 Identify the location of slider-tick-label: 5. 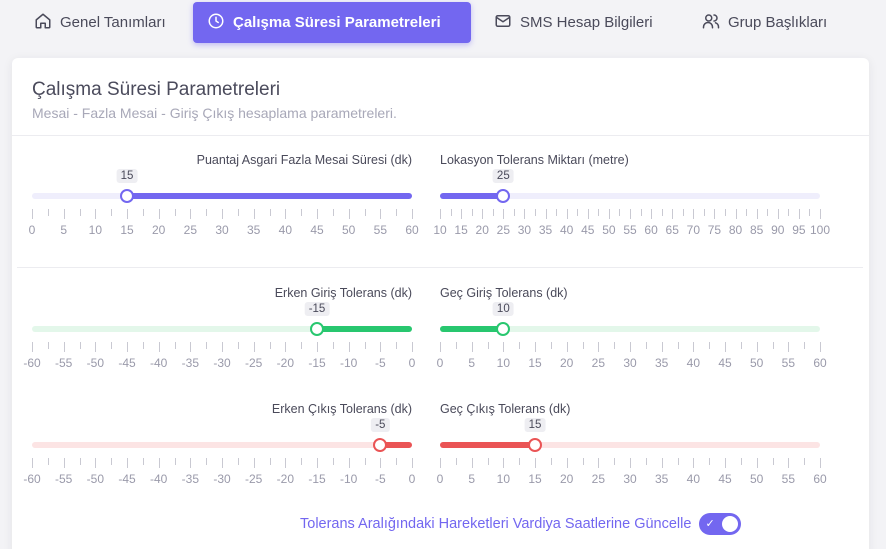
(471, 479).